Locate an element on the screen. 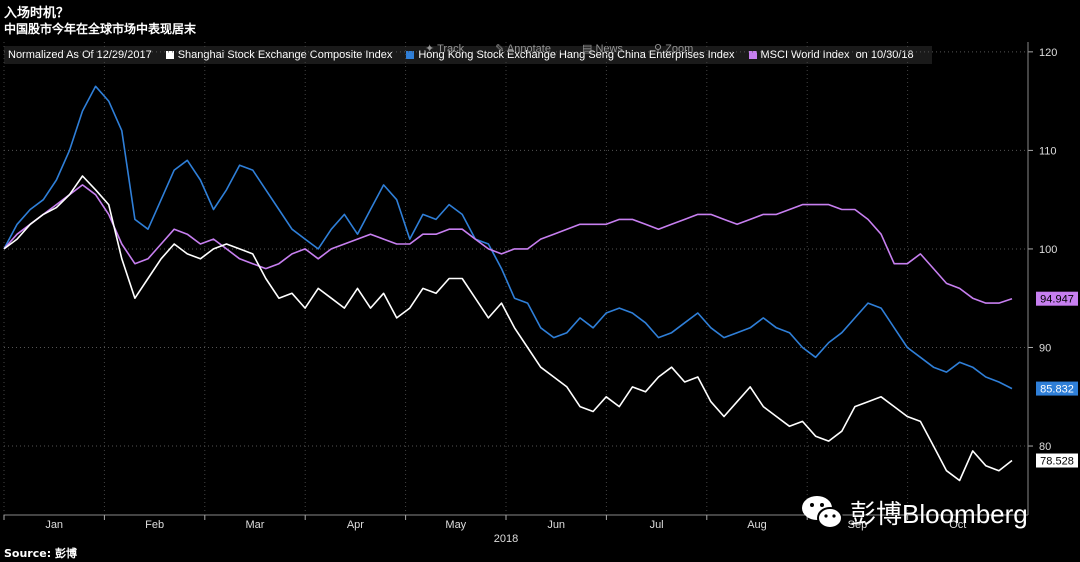 Image resolution: width=1080 pixels, height=562 pixels. last-value-label-2: 94.947 is located at coordinates (1057, 300).